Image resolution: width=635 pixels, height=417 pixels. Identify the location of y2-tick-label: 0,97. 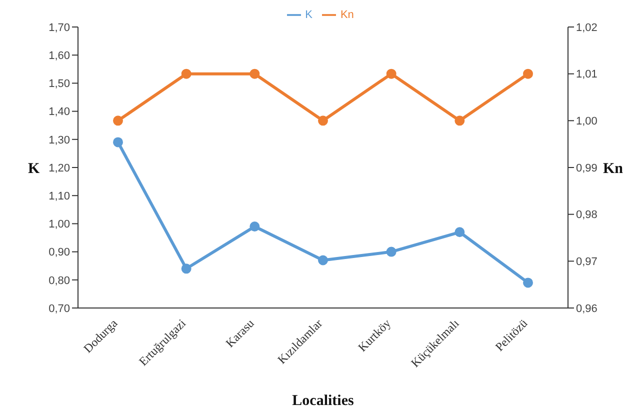
(587, 262).